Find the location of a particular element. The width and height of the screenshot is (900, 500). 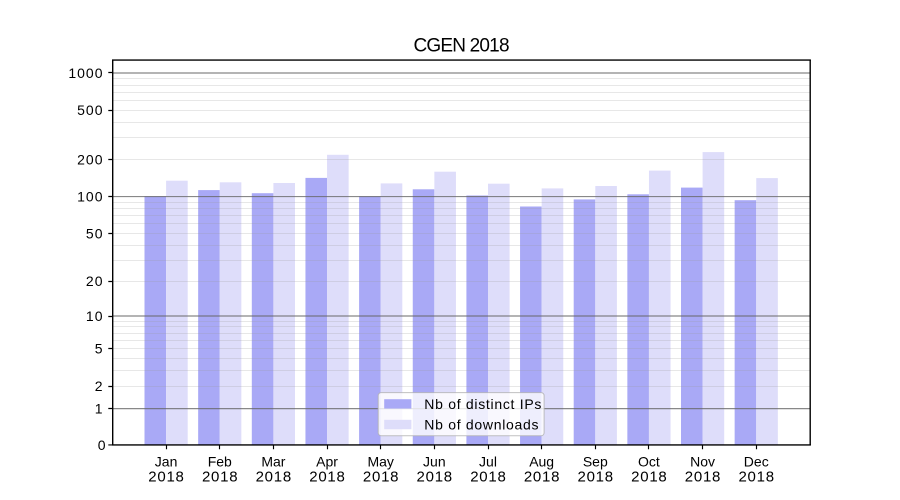

svg-text: May is located at coordinates (380, 462).